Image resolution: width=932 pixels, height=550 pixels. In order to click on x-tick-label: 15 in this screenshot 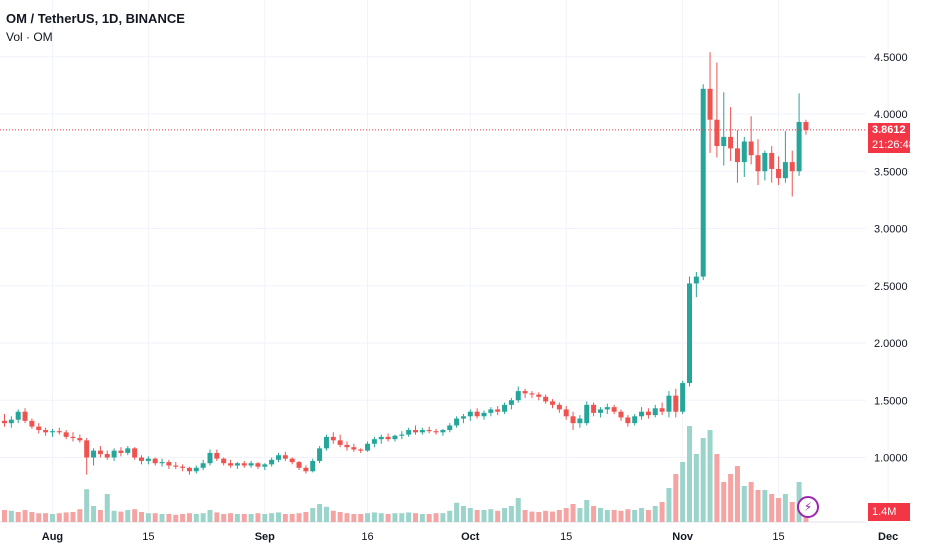, I will do `click(778, 537)`.